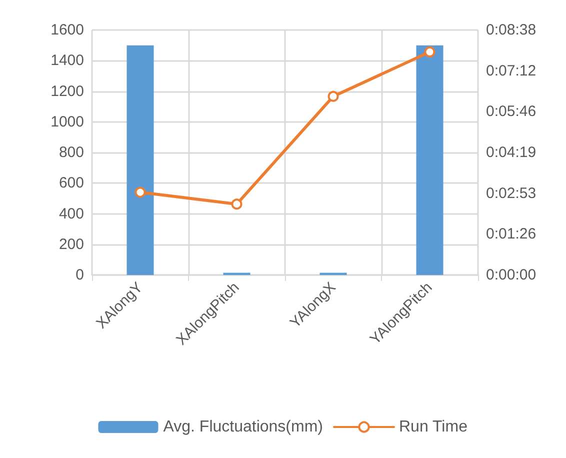  What do you see at coordinates (433, 427) in the screenshot?
I see `legend-label: Run Time` at bounding box center [433, 427].